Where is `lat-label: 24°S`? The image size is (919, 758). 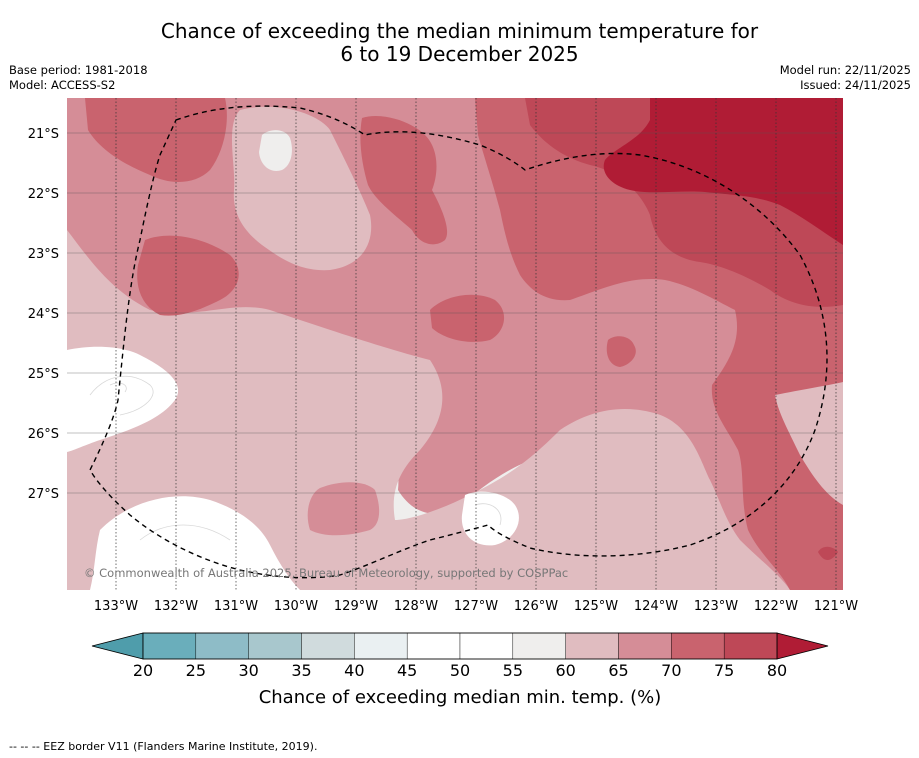
lat-label: 24°S is located at coordinates (43, 314).